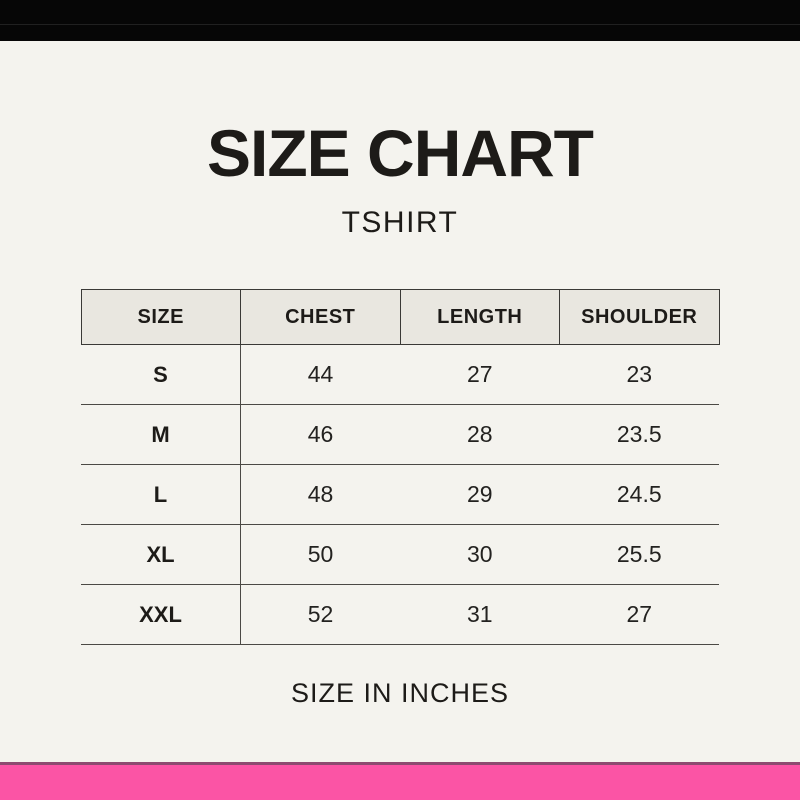  I want to click on cell-size: L, so click(161, 494).